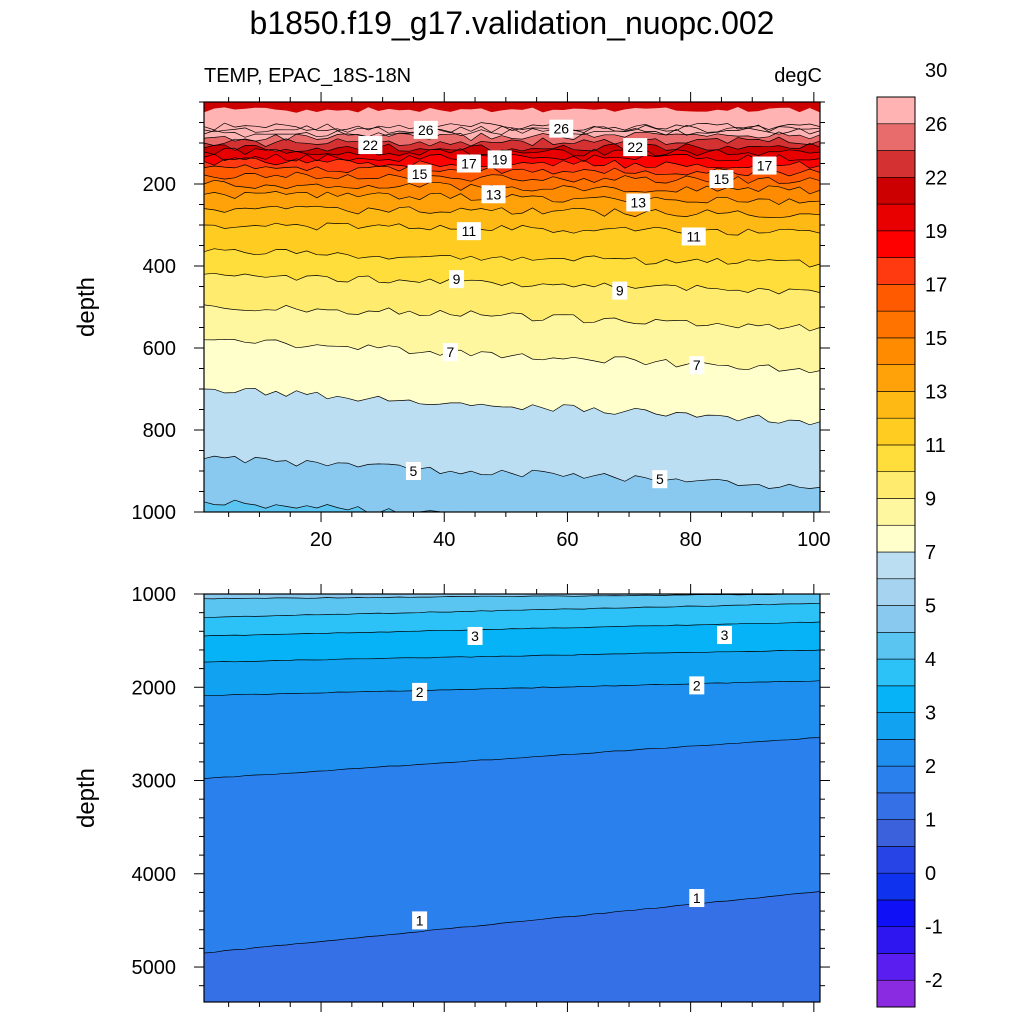 The image size is (1024, 1024). I want to click on contour-label: 15, so click(420, 174).